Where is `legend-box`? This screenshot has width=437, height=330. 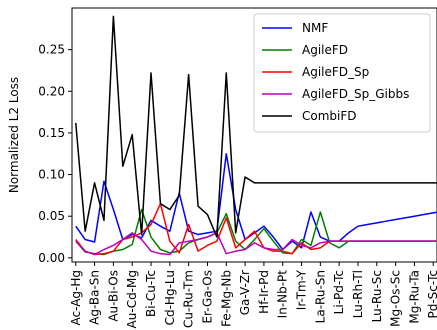 legend-box is located at coordinates (342, 73).